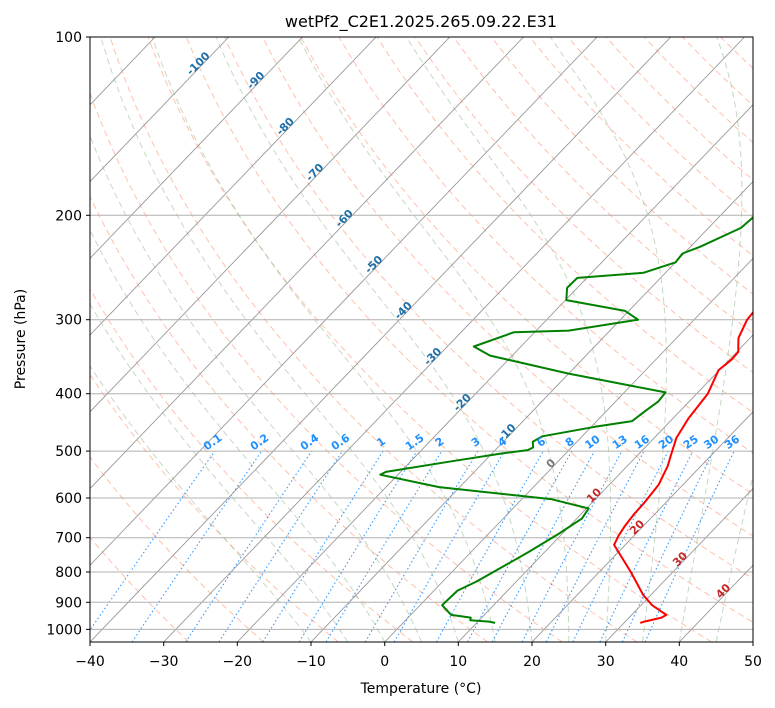  What do you see at coordinates (64, 630) in the screenshot?
I see `y-tick-label: 1000` at bounding box center [64, 630].